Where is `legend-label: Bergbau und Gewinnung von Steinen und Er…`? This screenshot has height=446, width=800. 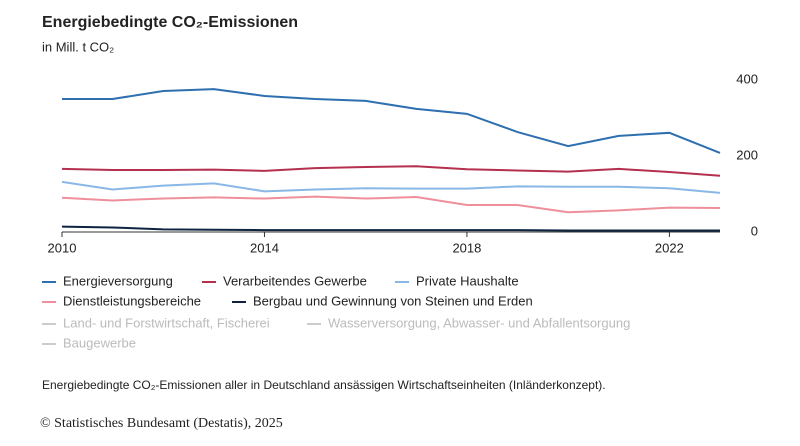
legend-label: Bergbau und Gewinnung von Steinen und Er… is located at coordinates (393, 300).